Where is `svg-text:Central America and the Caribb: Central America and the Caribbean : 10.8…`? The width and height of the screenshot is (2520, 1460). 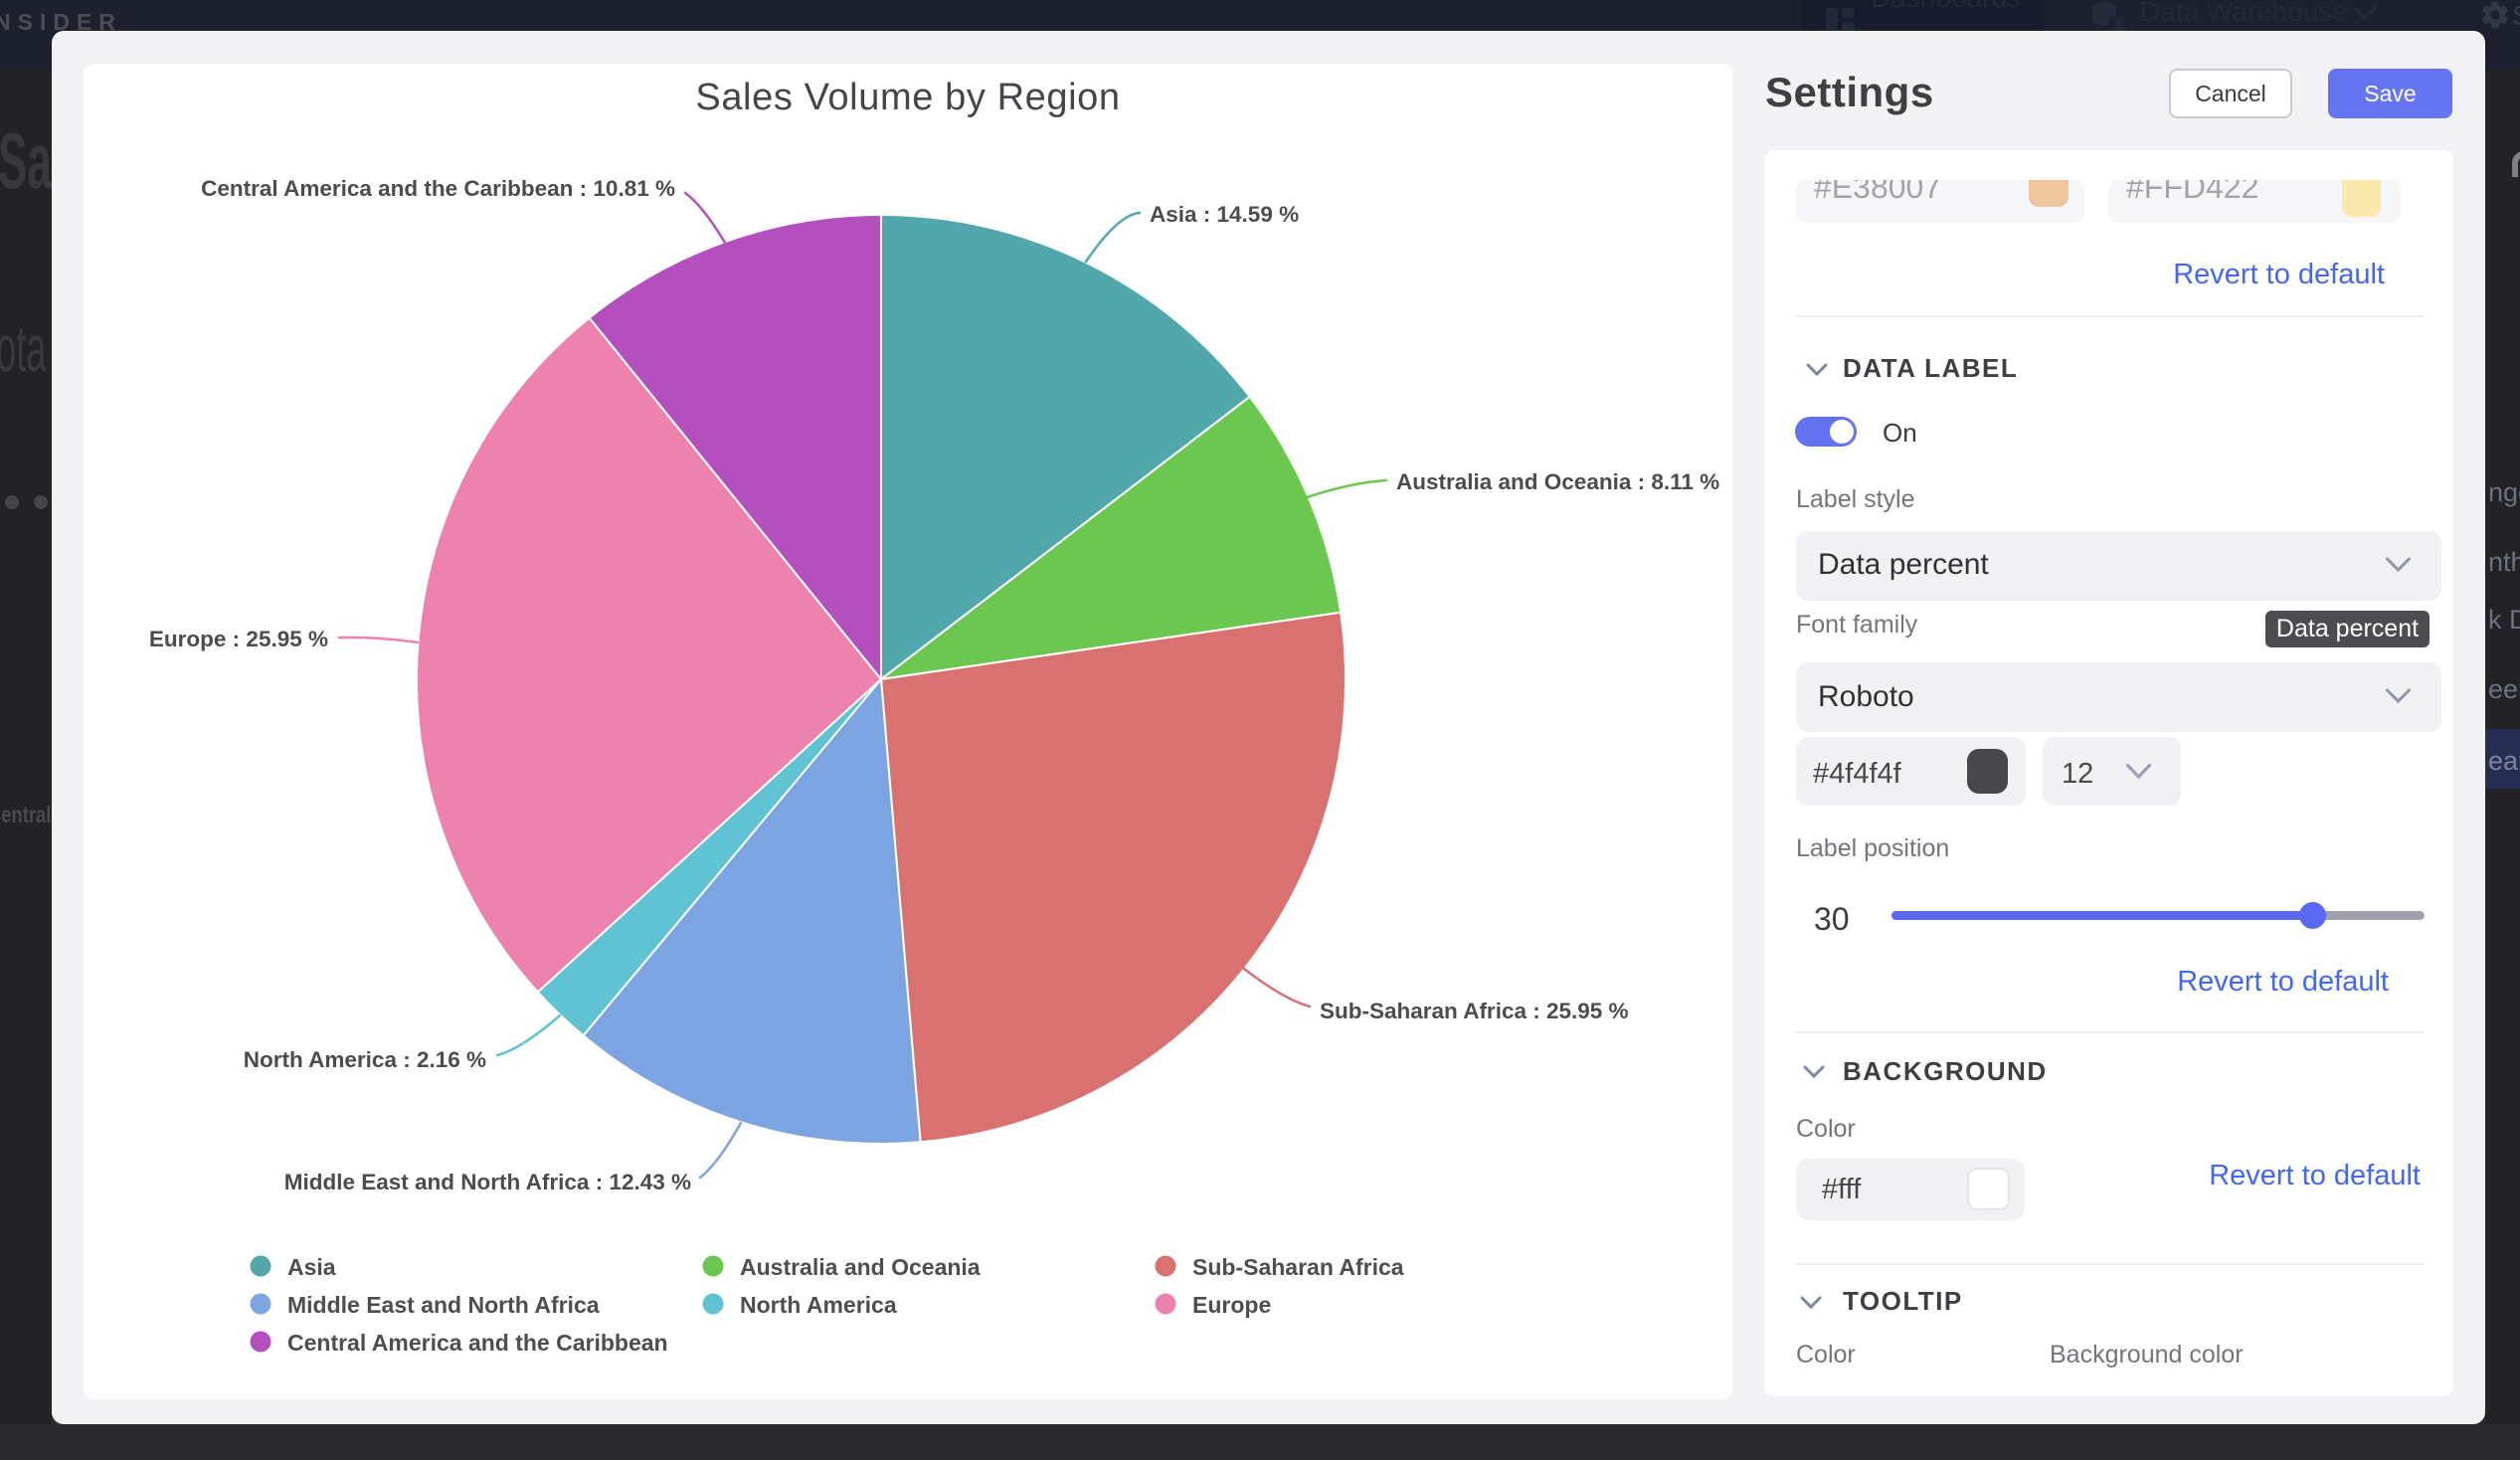 svg-text:Central America and the Caribb: Central America and the Caribbean : 10.8… is located at coordinates (438, 188).